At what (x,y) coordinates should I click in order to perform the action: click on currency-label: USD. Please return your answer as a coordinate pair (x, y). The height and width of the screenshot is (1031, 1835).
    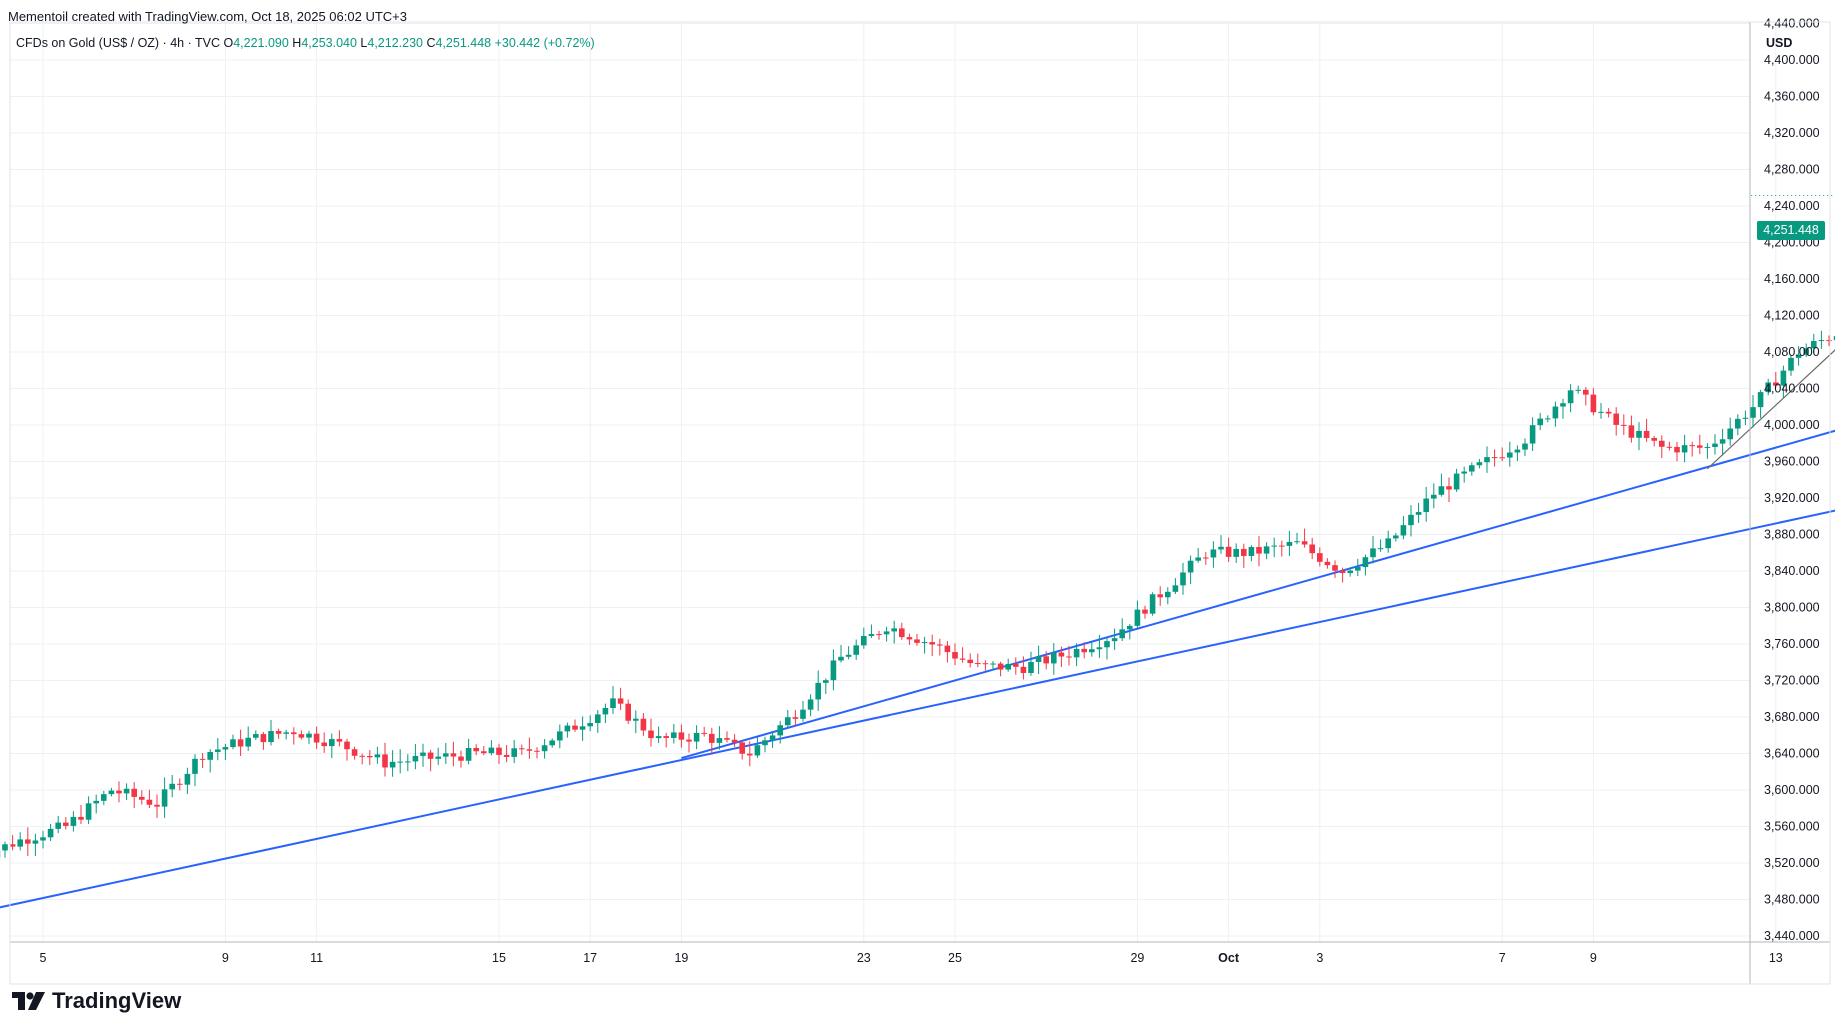
    Looking at the image, I should click on (1779, 43).